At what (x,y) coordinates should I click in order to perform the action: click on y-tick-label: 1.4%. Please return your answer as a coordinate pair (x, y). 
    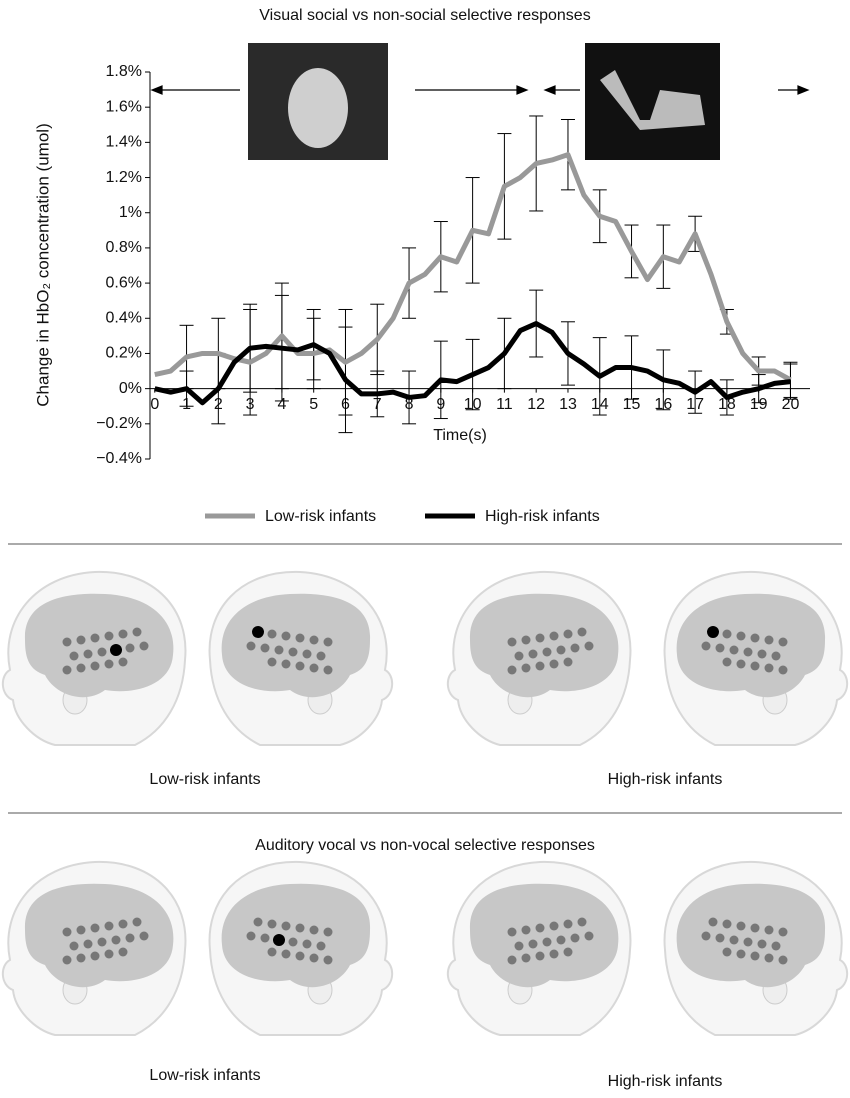
    Looking at the image, I should click on (124, 142).